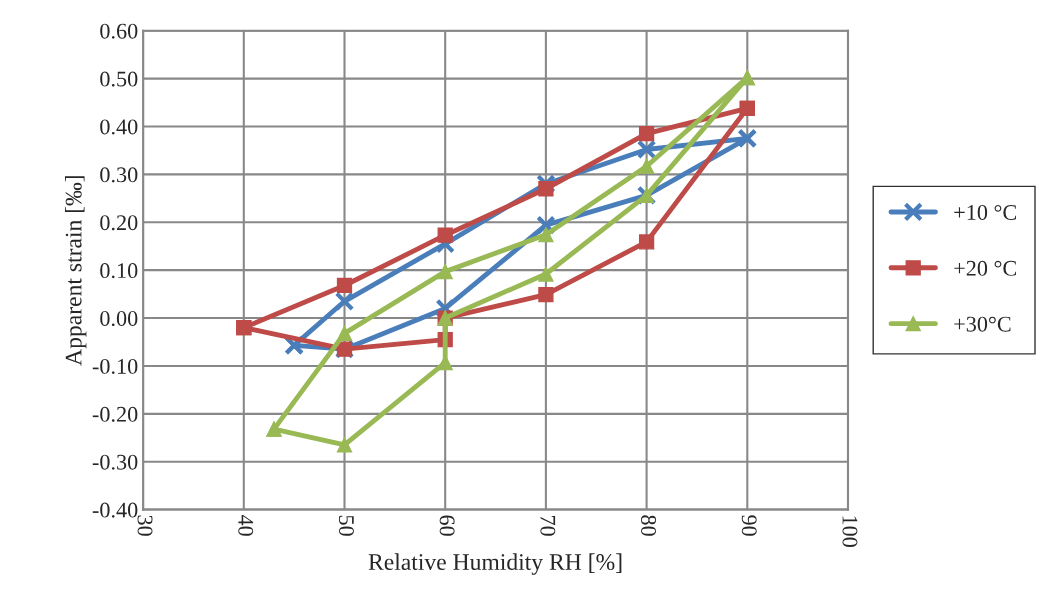 This screenshot has height=614, width=1060. Describe the element at coordinates (982, 324) in the screenshot. I see `legend-label: +30°C` at that location.